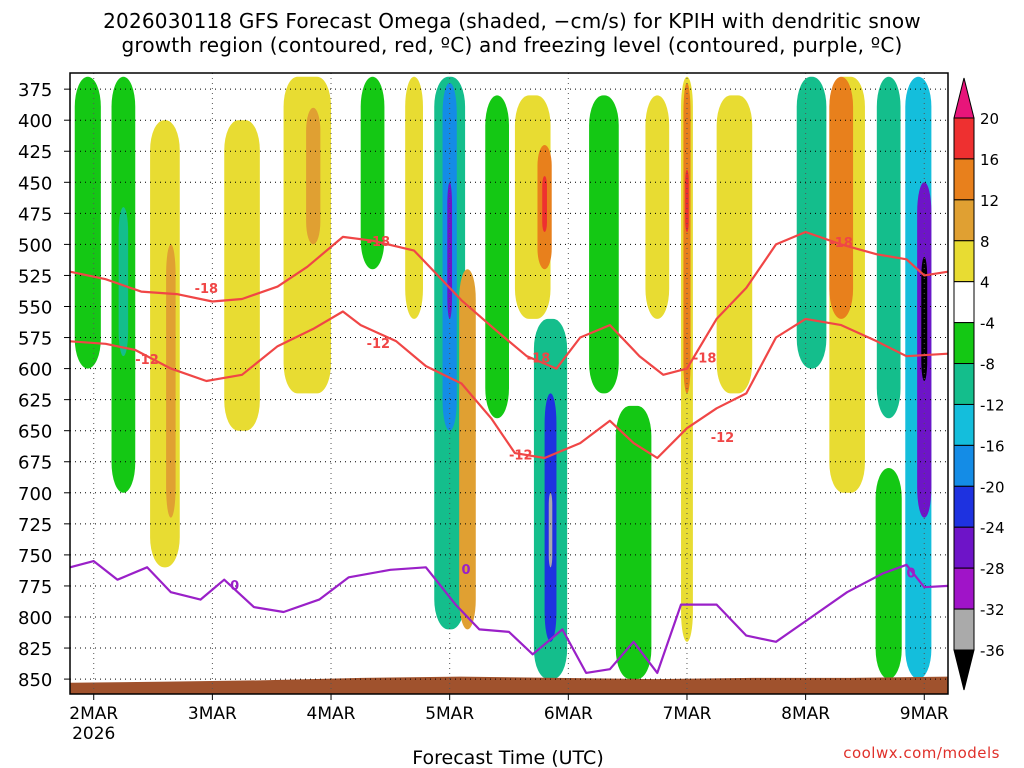 The height and width of the screenshot is (768, 1024). I want to click on y-tick-label: 375, so click(35, 90).